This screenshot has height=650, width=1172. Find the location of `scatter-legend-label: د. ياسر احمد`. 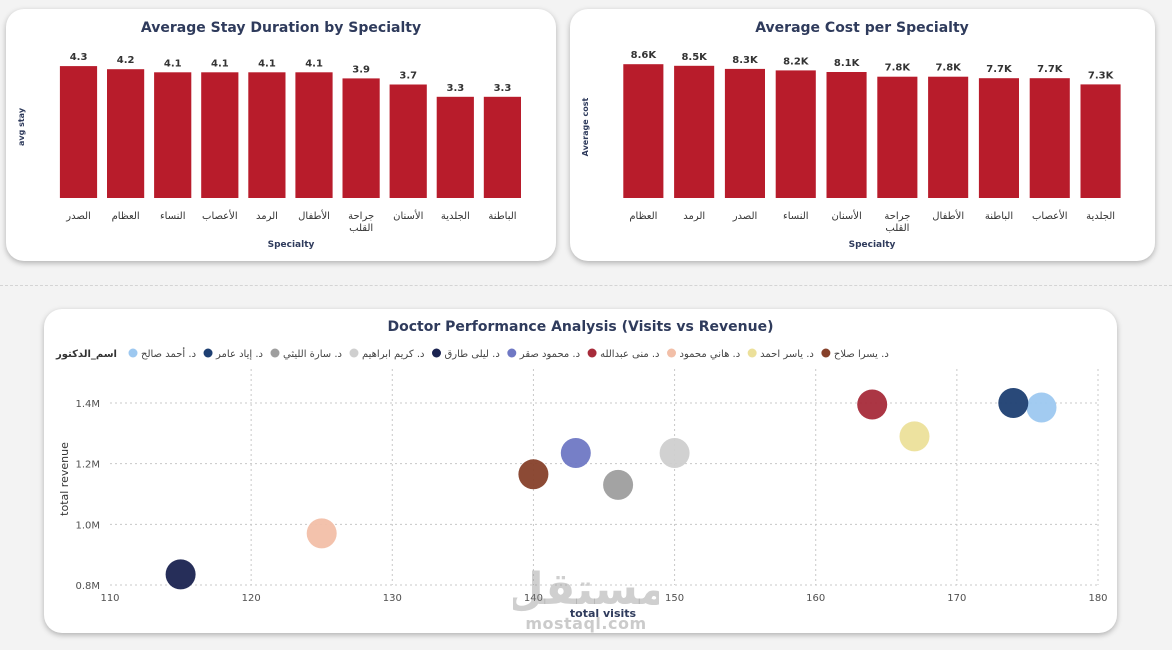

scatter-legend-label: د. ياسر احمد is located at coordinates (787, 354).